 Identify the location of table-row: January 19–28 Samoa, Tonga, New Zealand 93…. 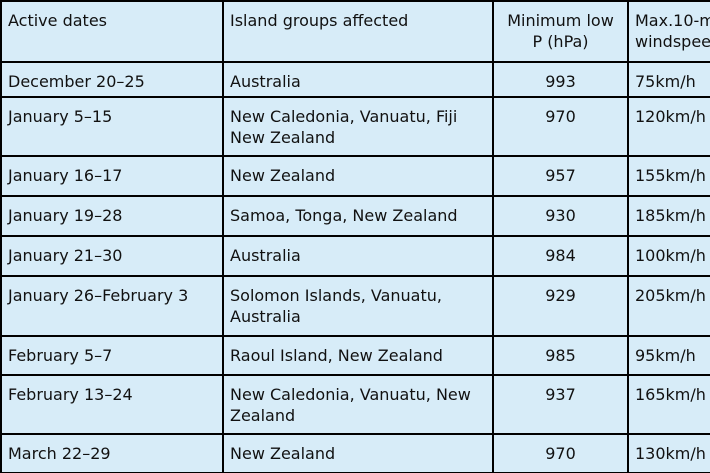
(355, 216).